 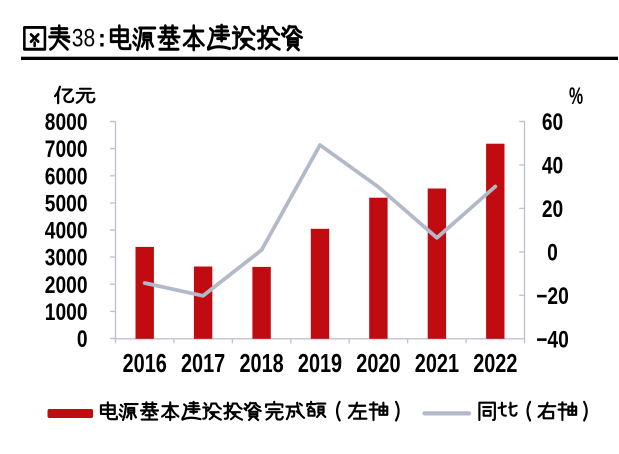 I want to click on svg-text: 2022, so click(x=495, y=363).